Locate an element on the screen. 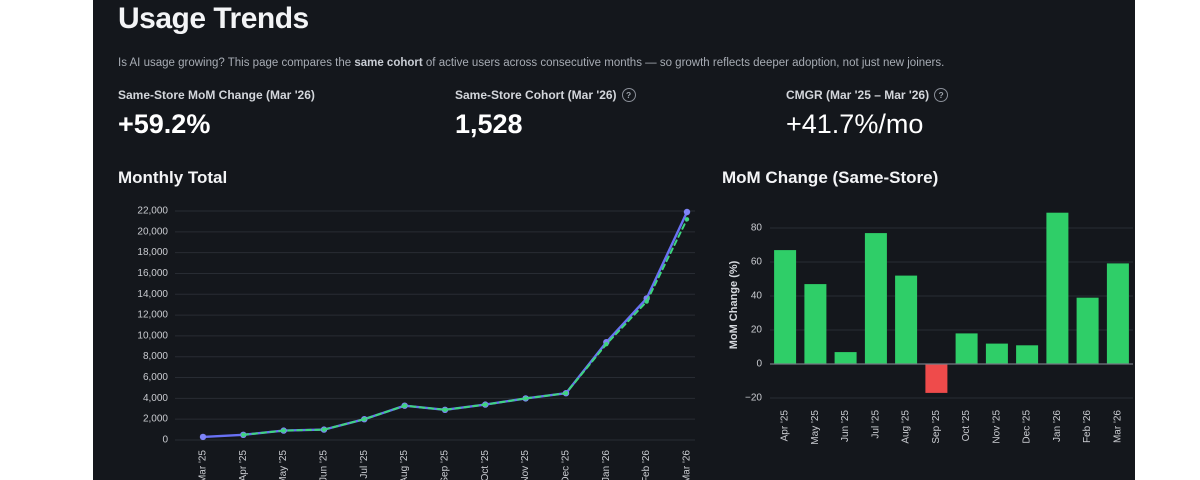 The image size is (1200, 480). svg-text: 16,000 is located at coordinates (152, 273).